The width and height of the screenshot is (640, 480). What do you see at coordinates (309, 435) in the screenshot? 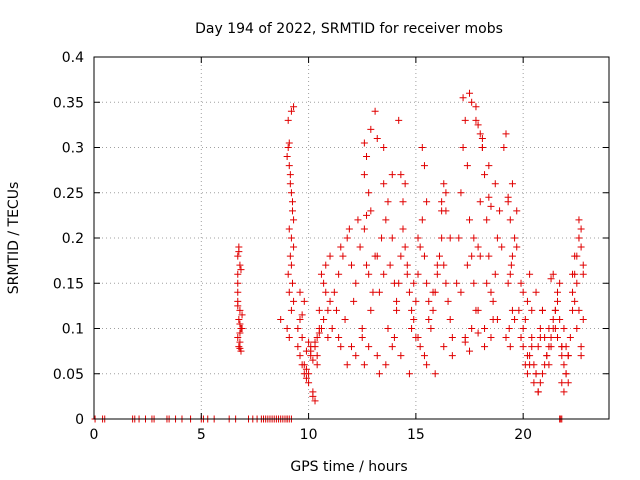
I see `x-tick-label: 10` at bounding box center [309, 435].